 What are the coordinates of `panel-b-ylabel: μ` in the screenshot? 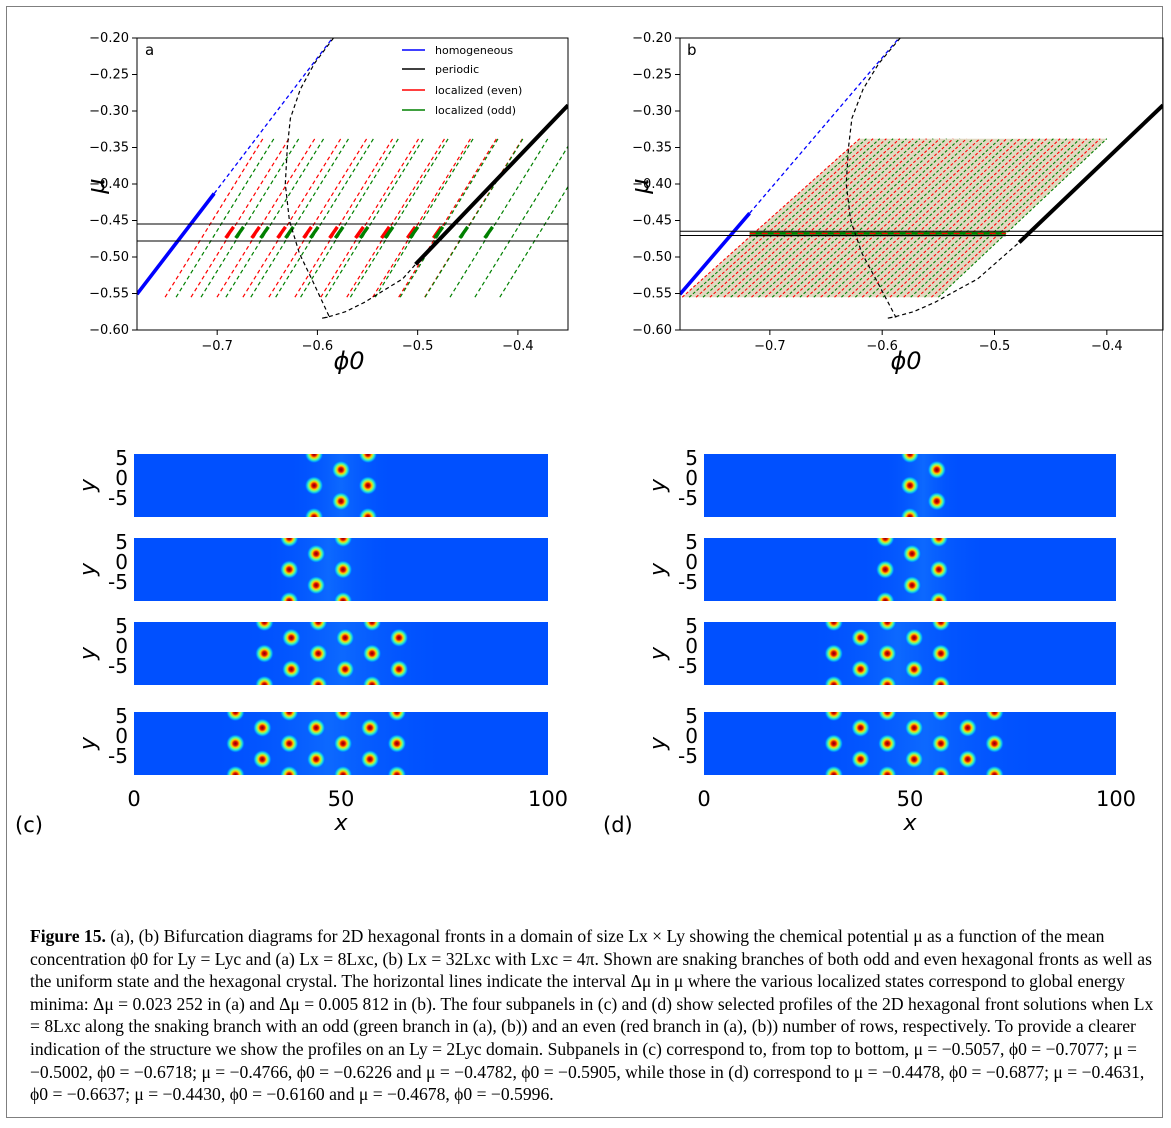 It's located at (640, 186).